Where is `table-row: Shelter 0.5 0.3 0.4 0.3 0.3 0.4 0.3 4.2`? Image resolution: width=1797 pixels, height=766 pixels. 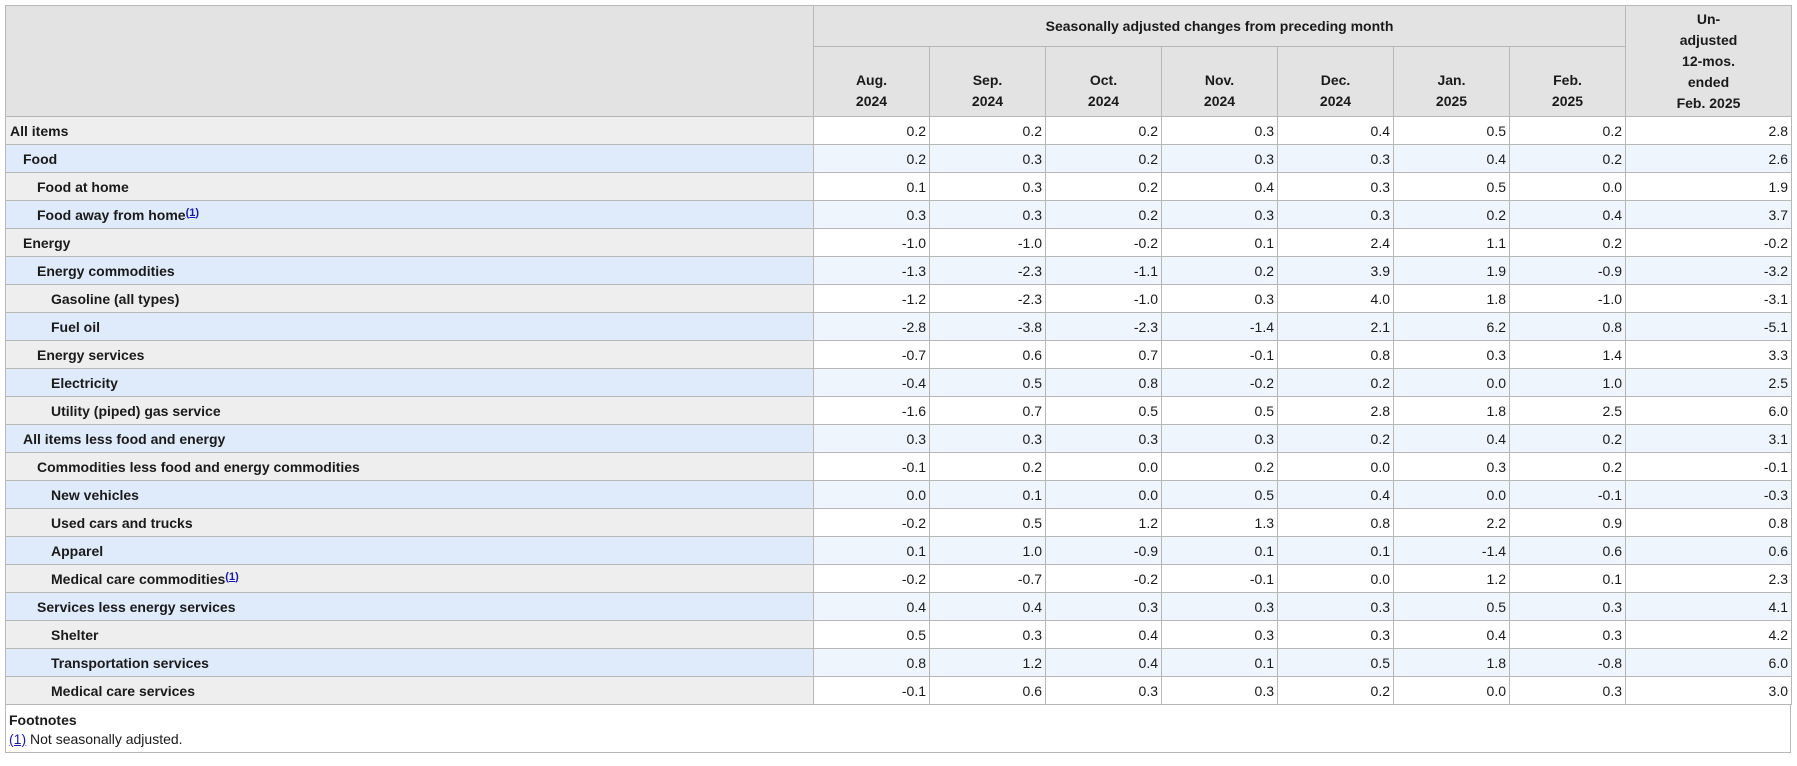
table-row: Shelter 0.5 0.3 0.4 0.3 0.3 0.4 0.3 4.2 is located at coordinates (899, 634).